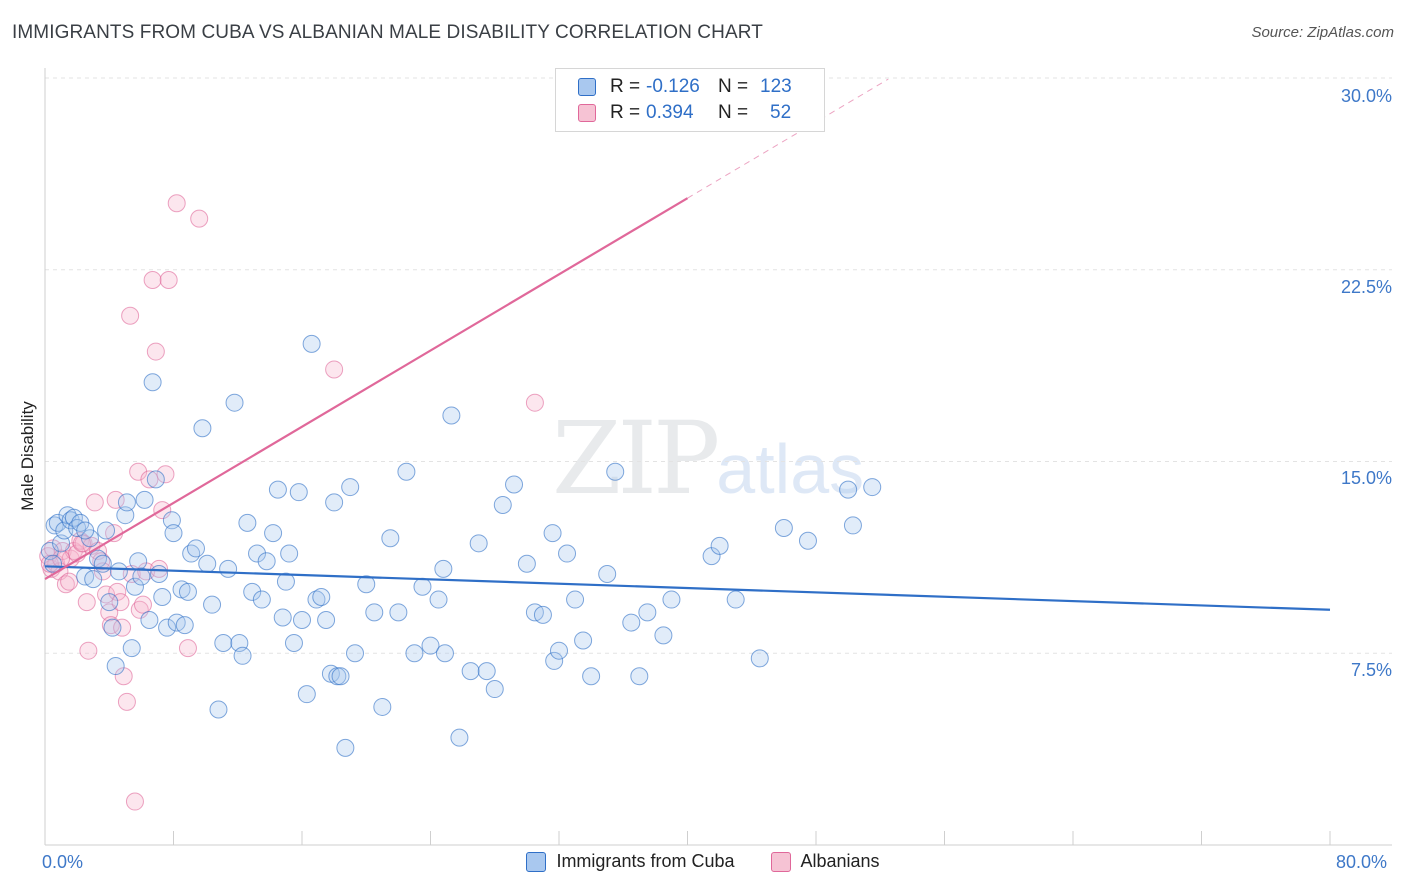 This screenshot has height=892, width=1406. What do you see at coordinates (587, 113) in the screenshot?
I see `albanians-swatch` at bounding box center [587, 113].